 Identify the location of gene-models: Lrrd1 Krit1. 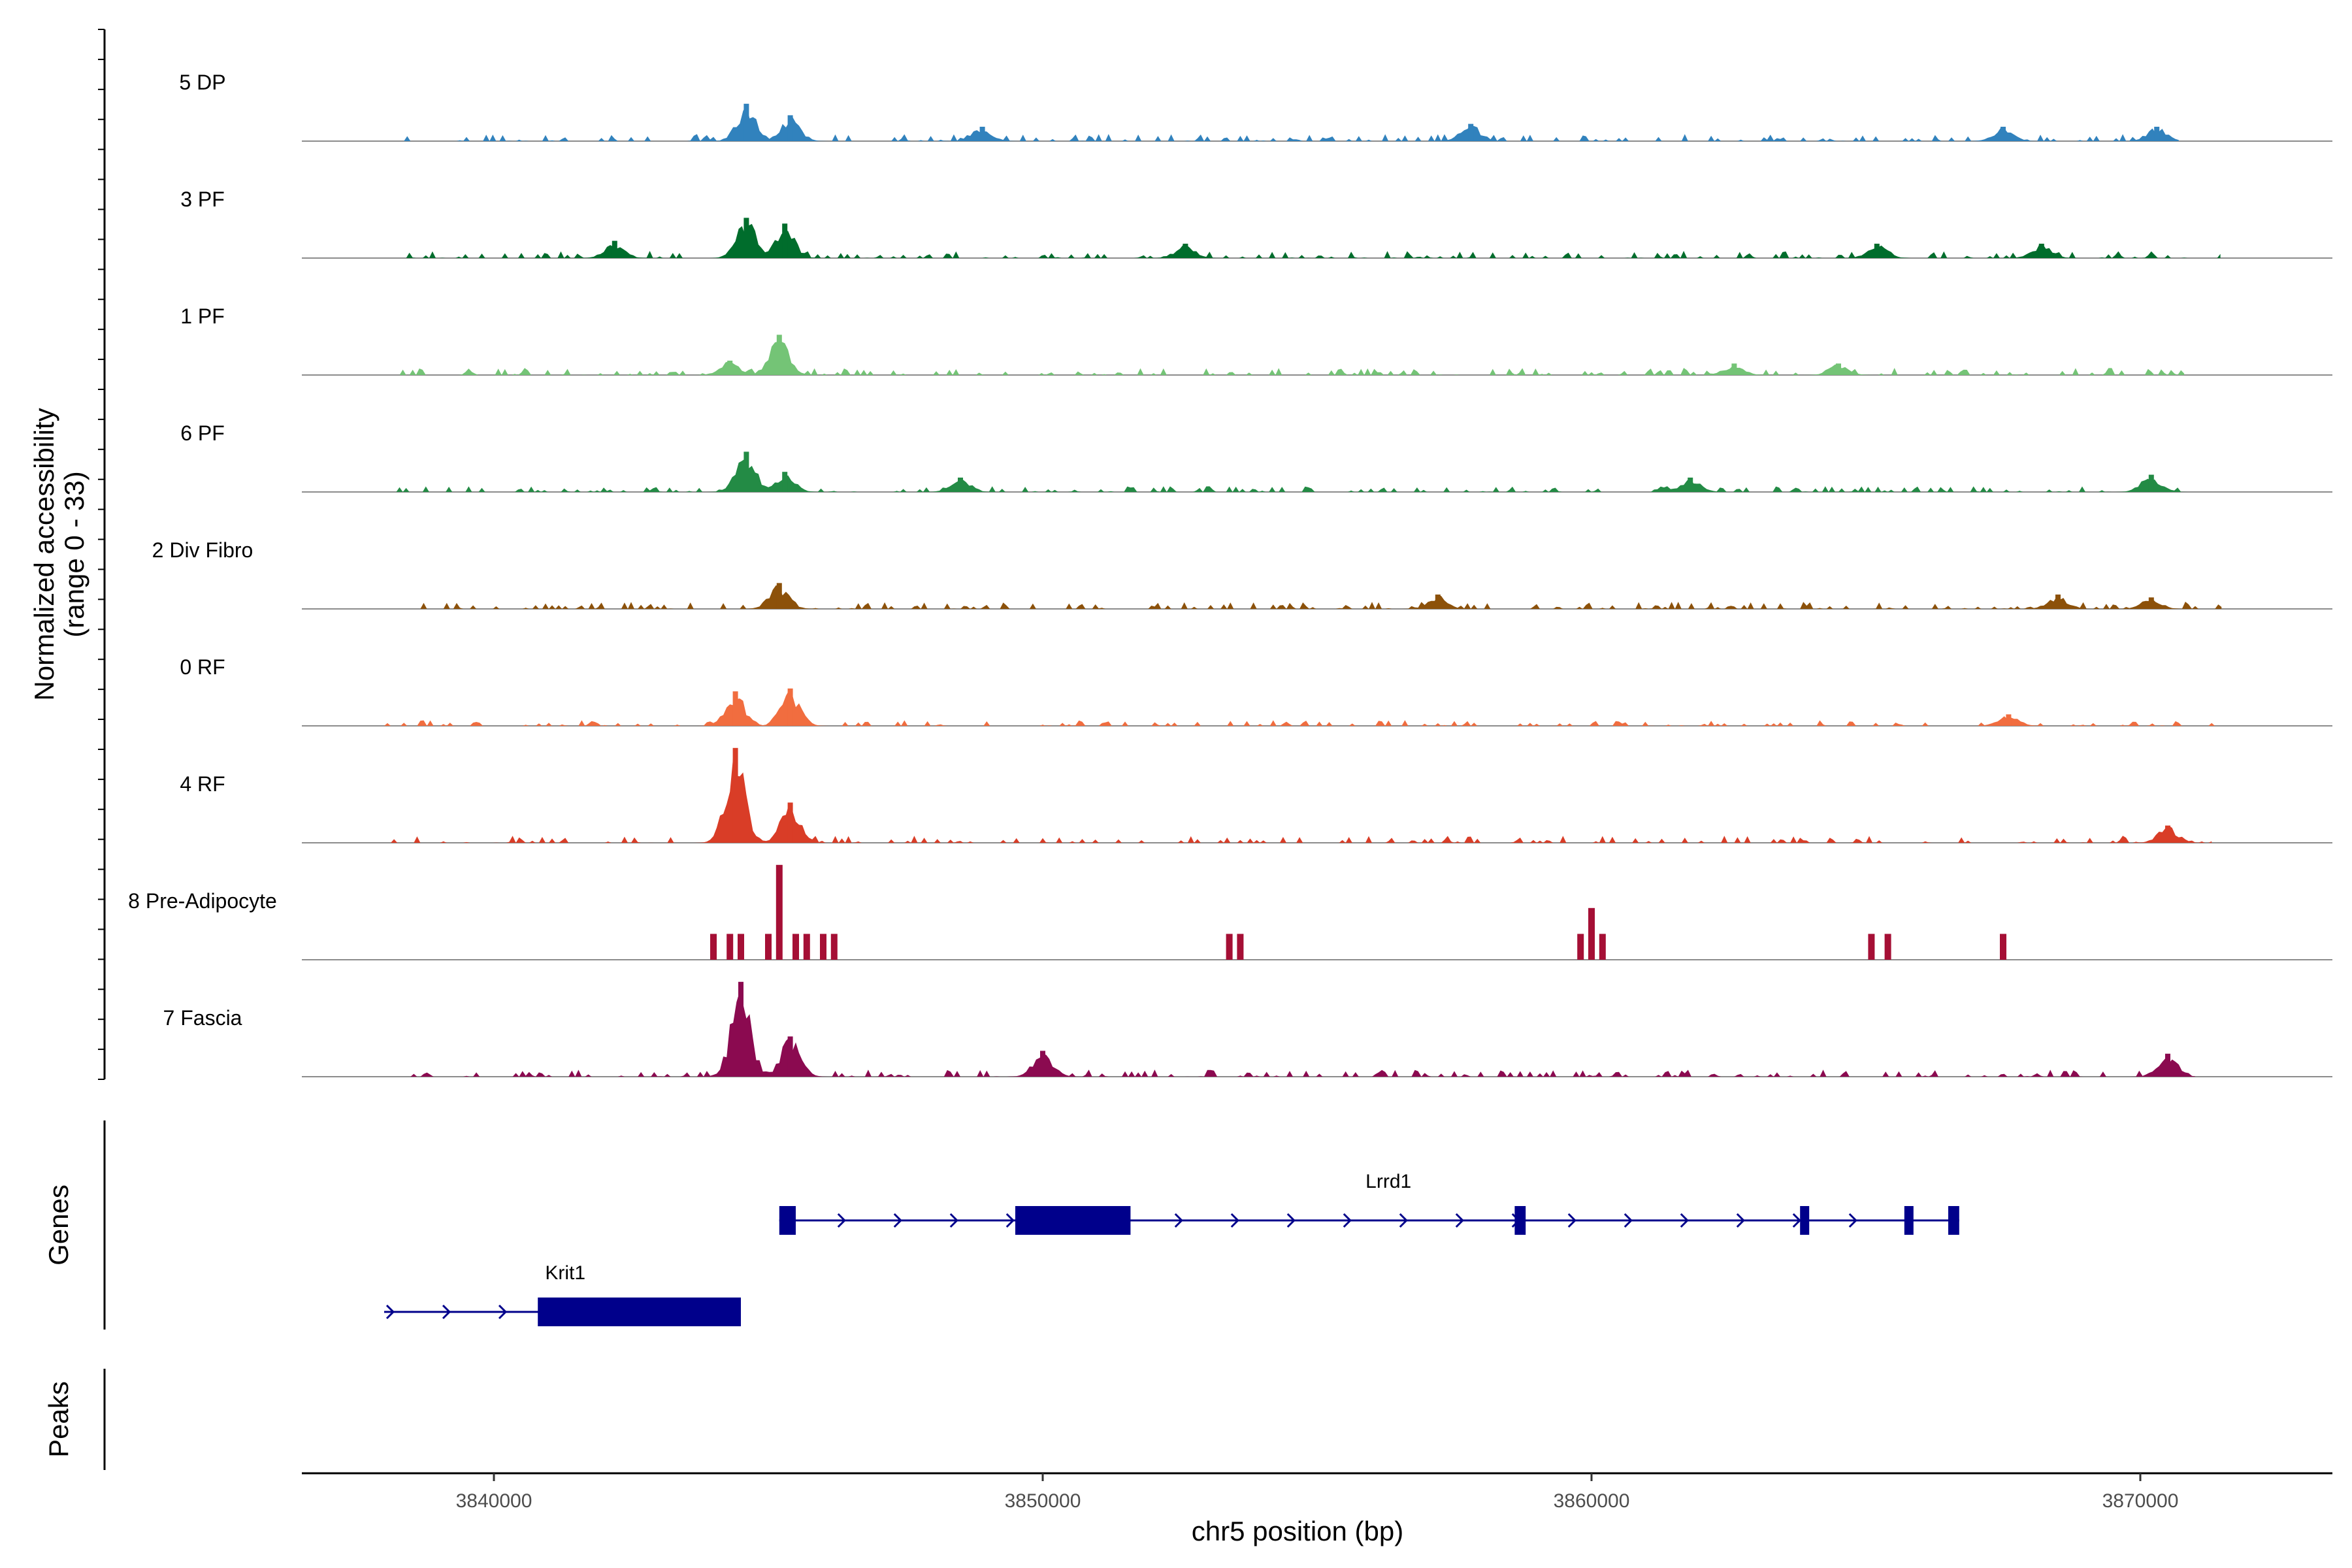
(1171, 1248).